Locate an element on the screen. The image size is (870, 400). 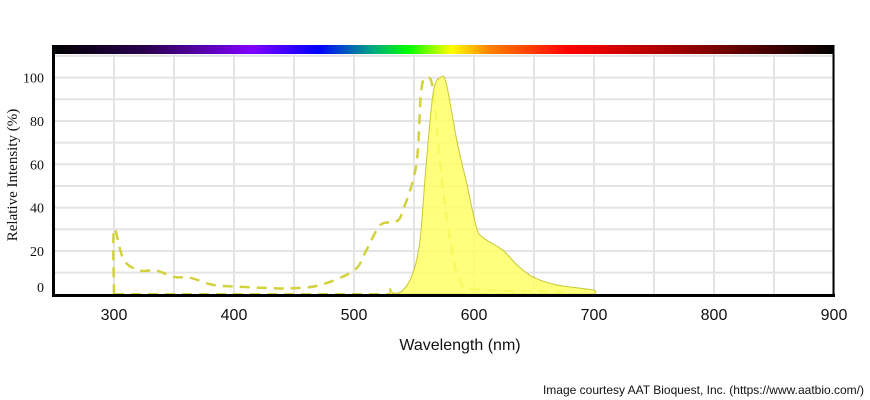
y-tick-label: 80 is located at coordinates (37, 122).